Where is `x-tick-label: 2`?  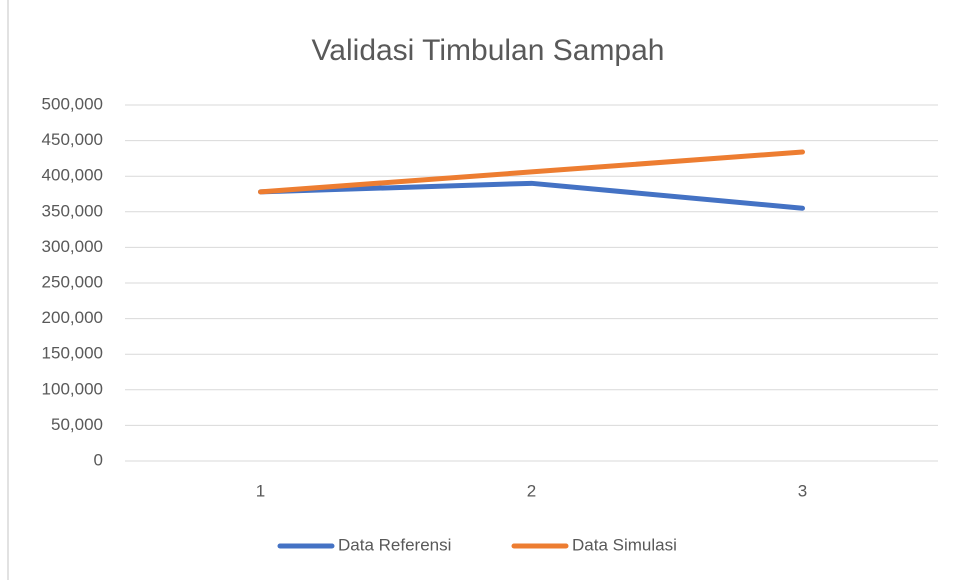
x-tick-label: 2 is located at coordinates (531, 490).